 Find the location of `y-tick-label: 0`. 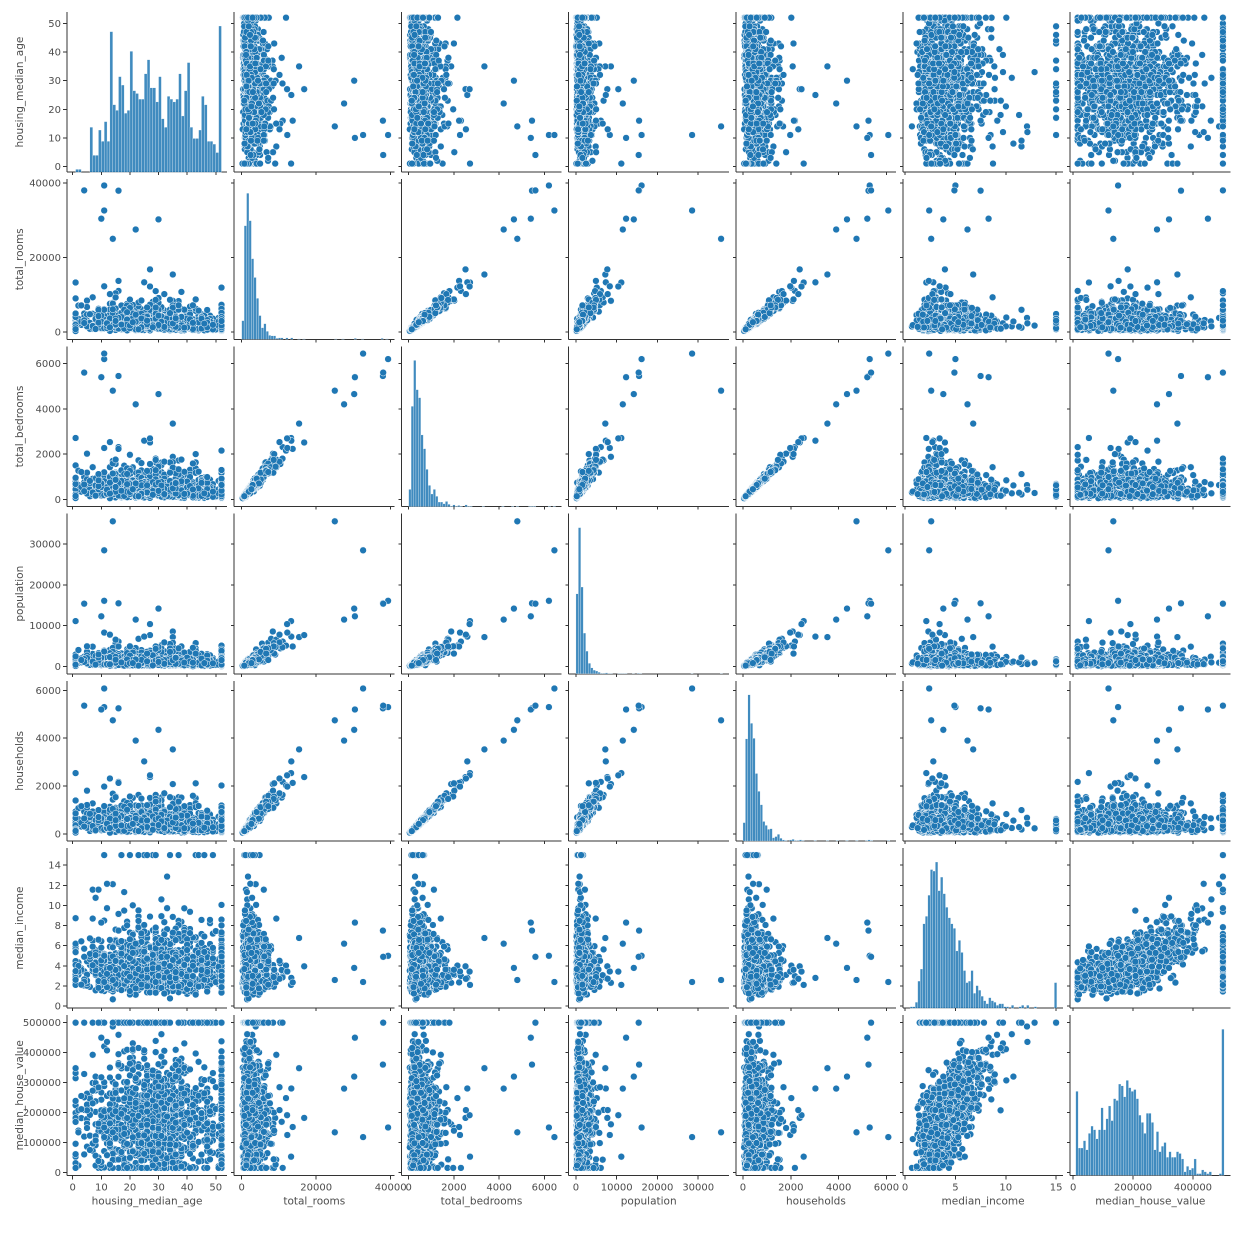

y-tick-label: 0 is located at coordinates (58, 167).